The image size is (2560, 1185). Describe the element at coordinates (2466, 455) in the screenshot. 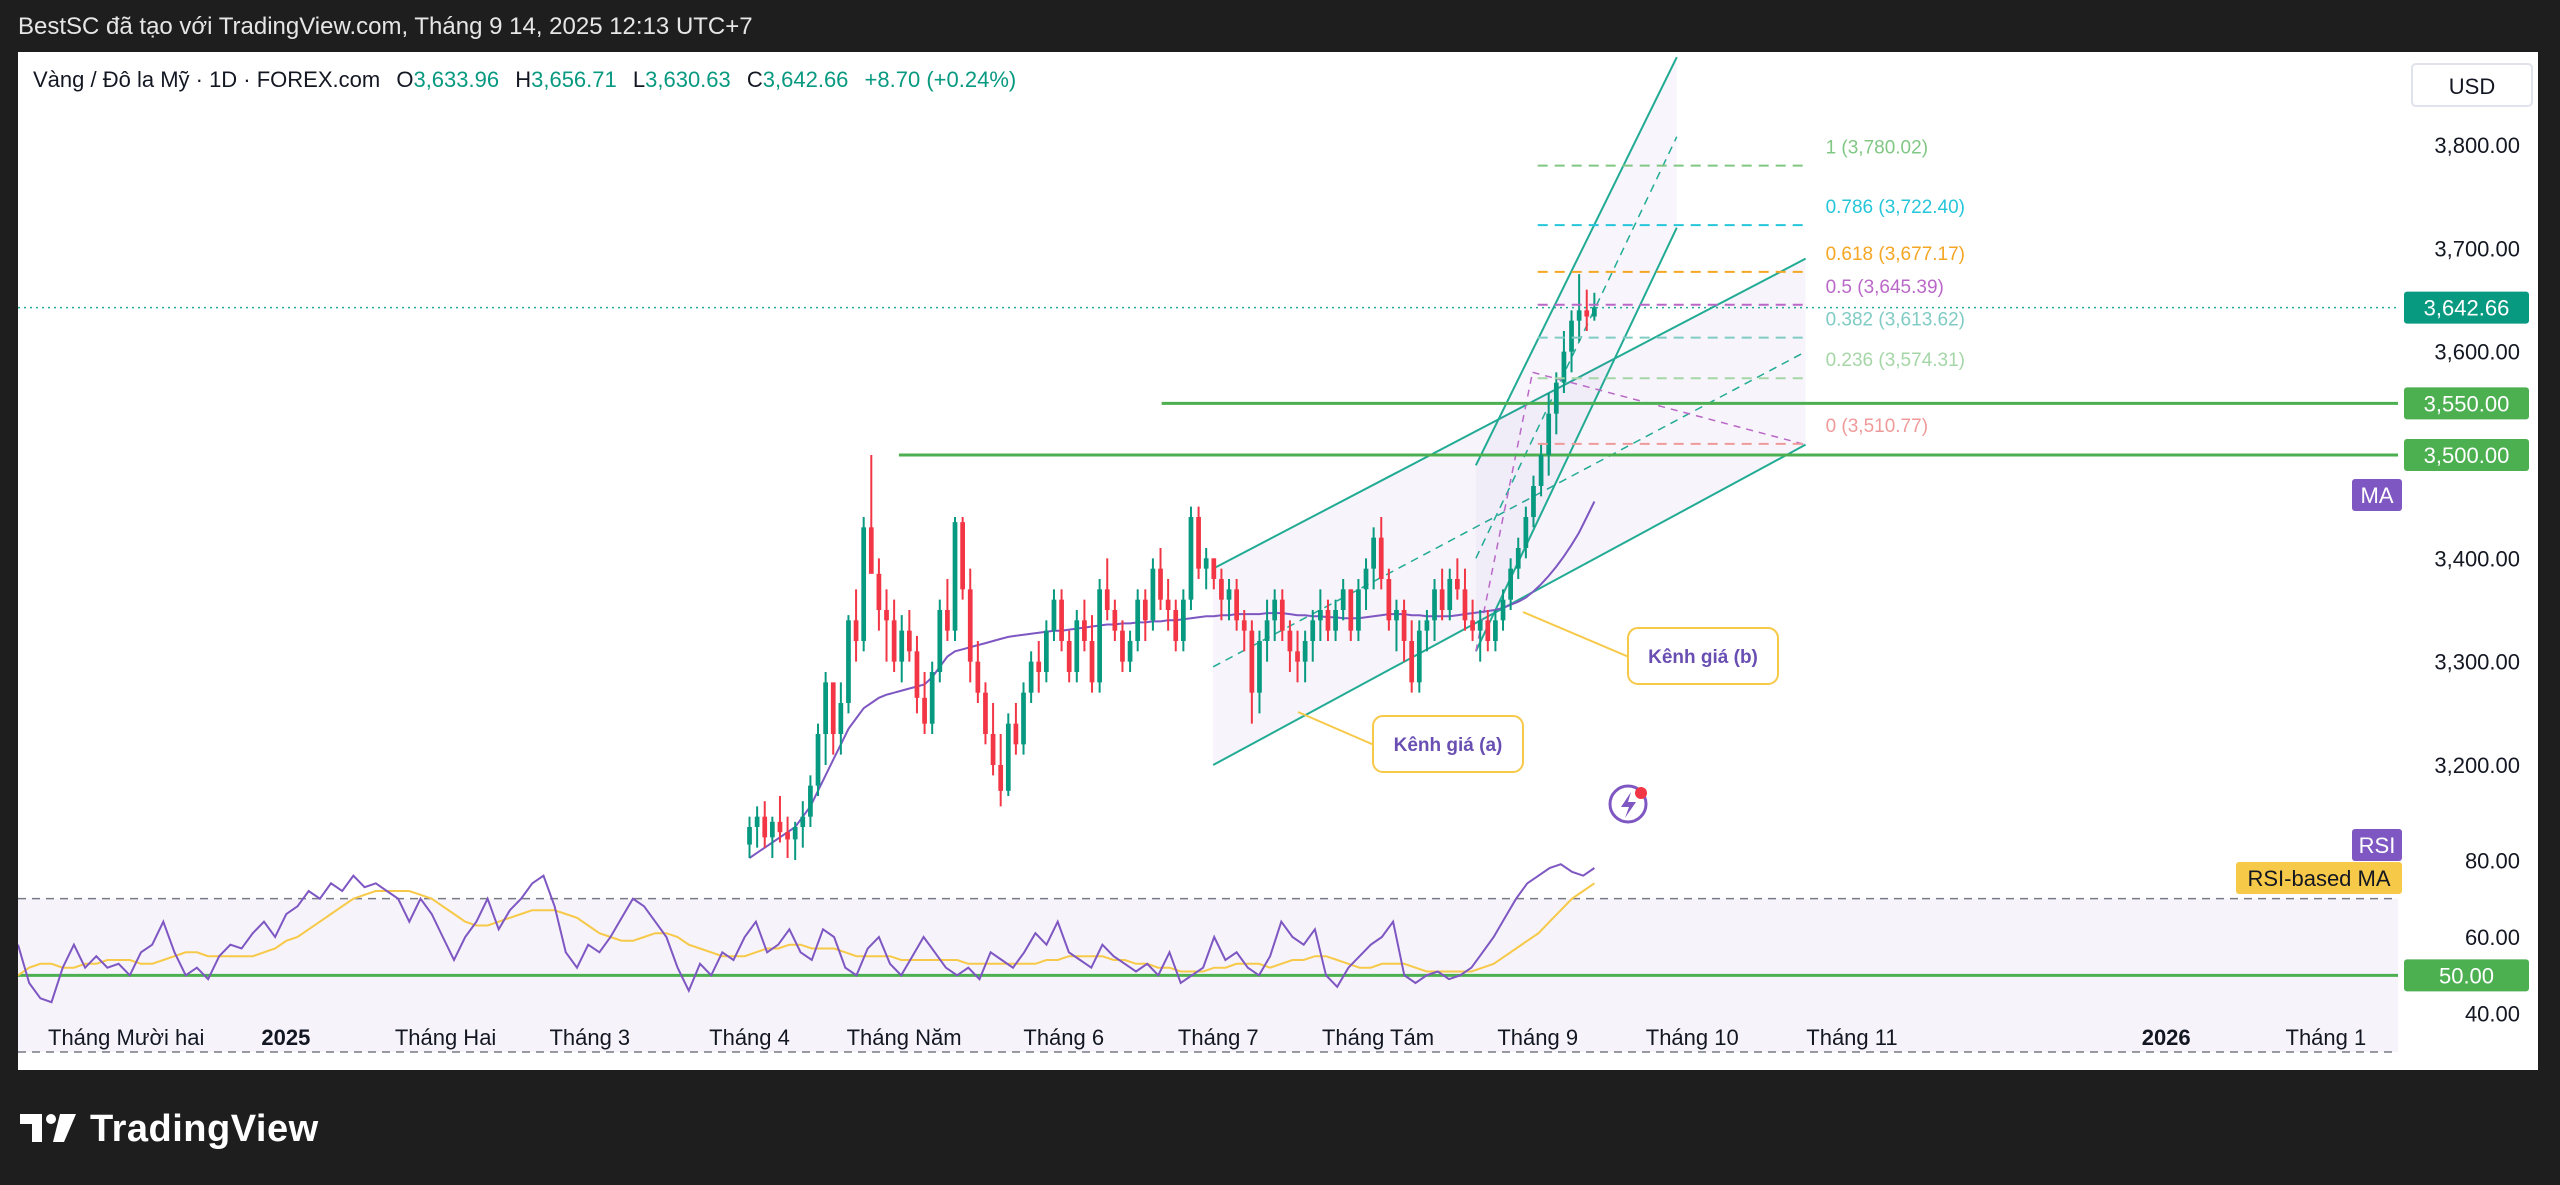

I see `level-3500-tag: 3,500.00` at that location.